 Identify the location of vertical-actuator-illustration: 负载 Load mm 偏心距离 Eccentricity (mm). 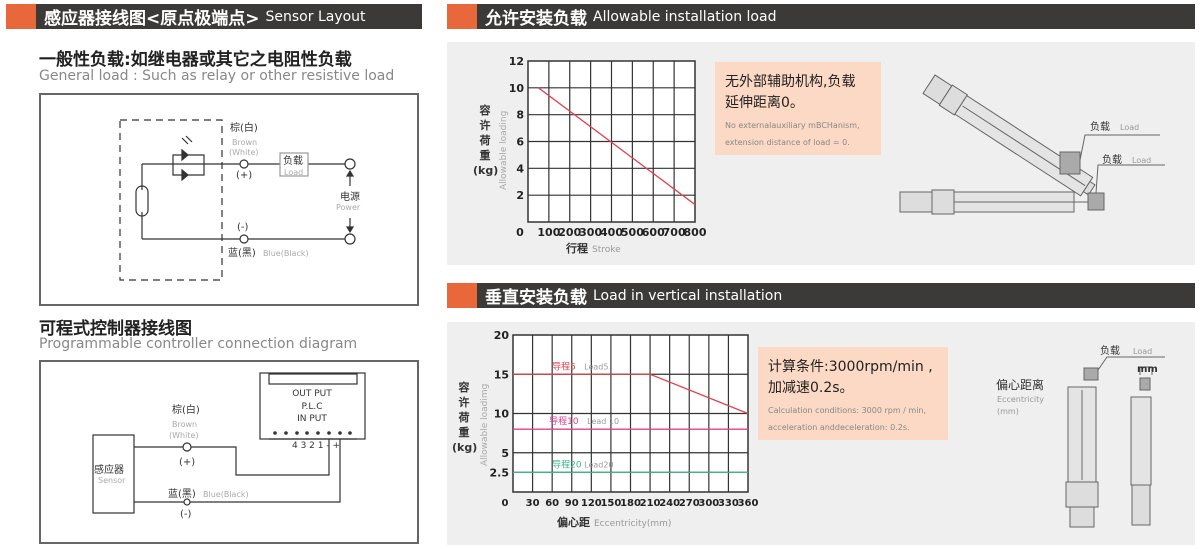
(1080, 436).